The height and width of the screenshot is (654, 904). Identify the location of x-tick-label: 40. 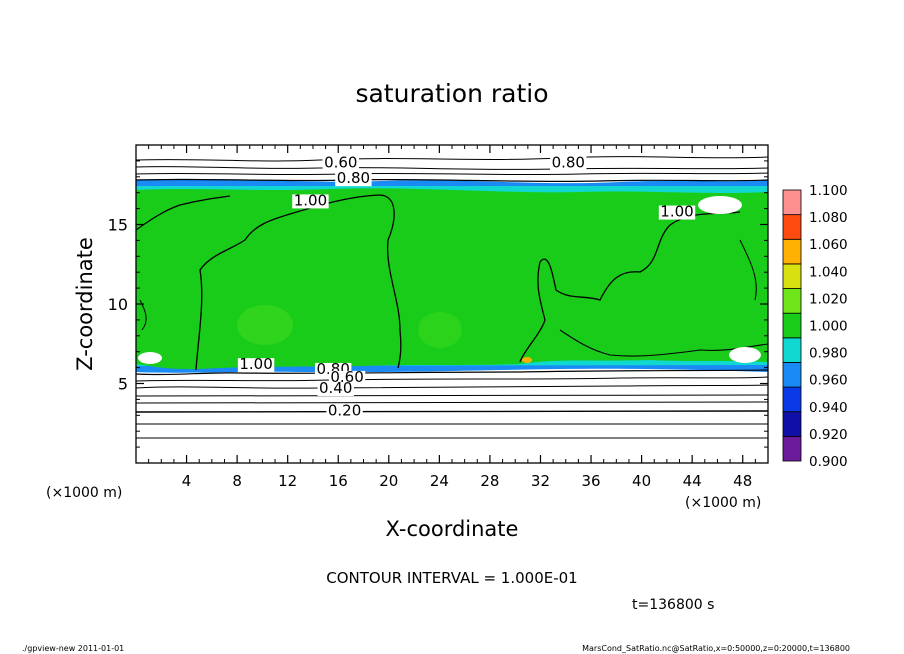
(641, 481).